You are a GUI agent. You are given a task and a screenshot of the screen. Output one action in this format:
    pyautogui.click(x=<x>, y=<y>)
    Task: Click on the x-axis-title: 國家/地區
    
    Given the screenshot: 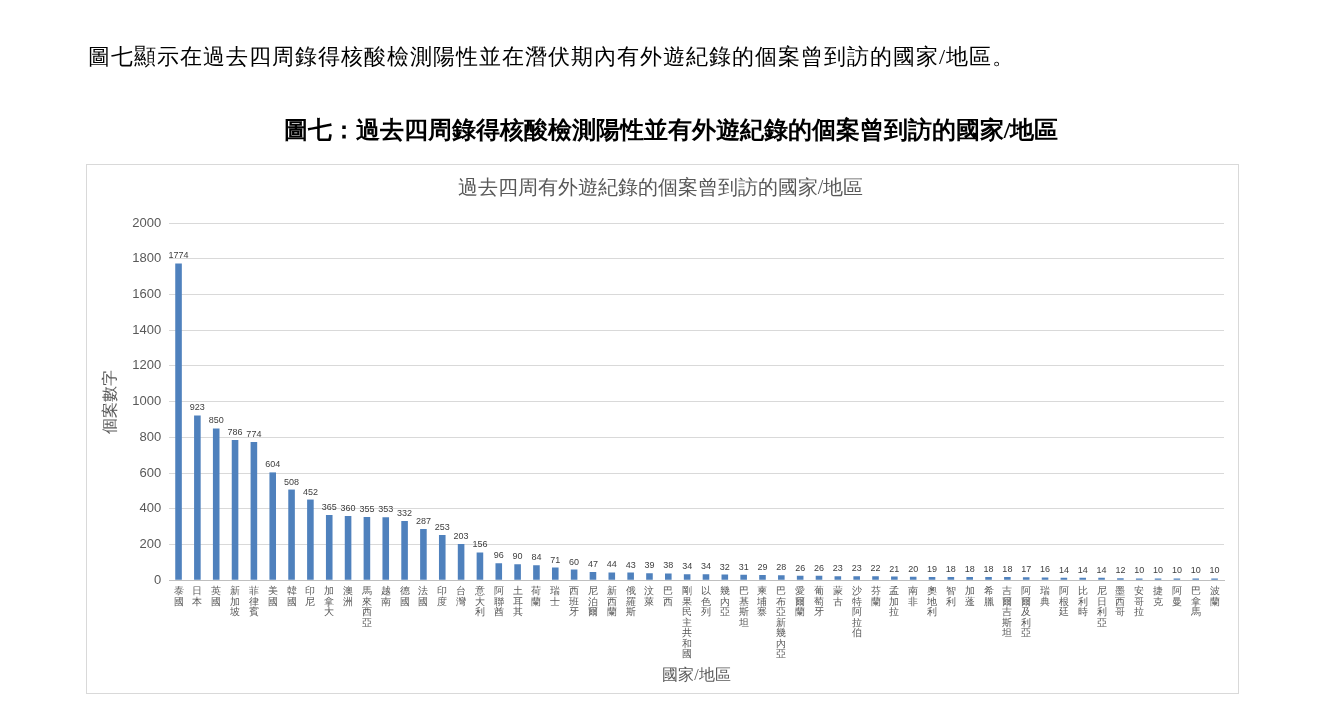 What is the action you would take?
    pyautogui.click(x=696, y=674)
    